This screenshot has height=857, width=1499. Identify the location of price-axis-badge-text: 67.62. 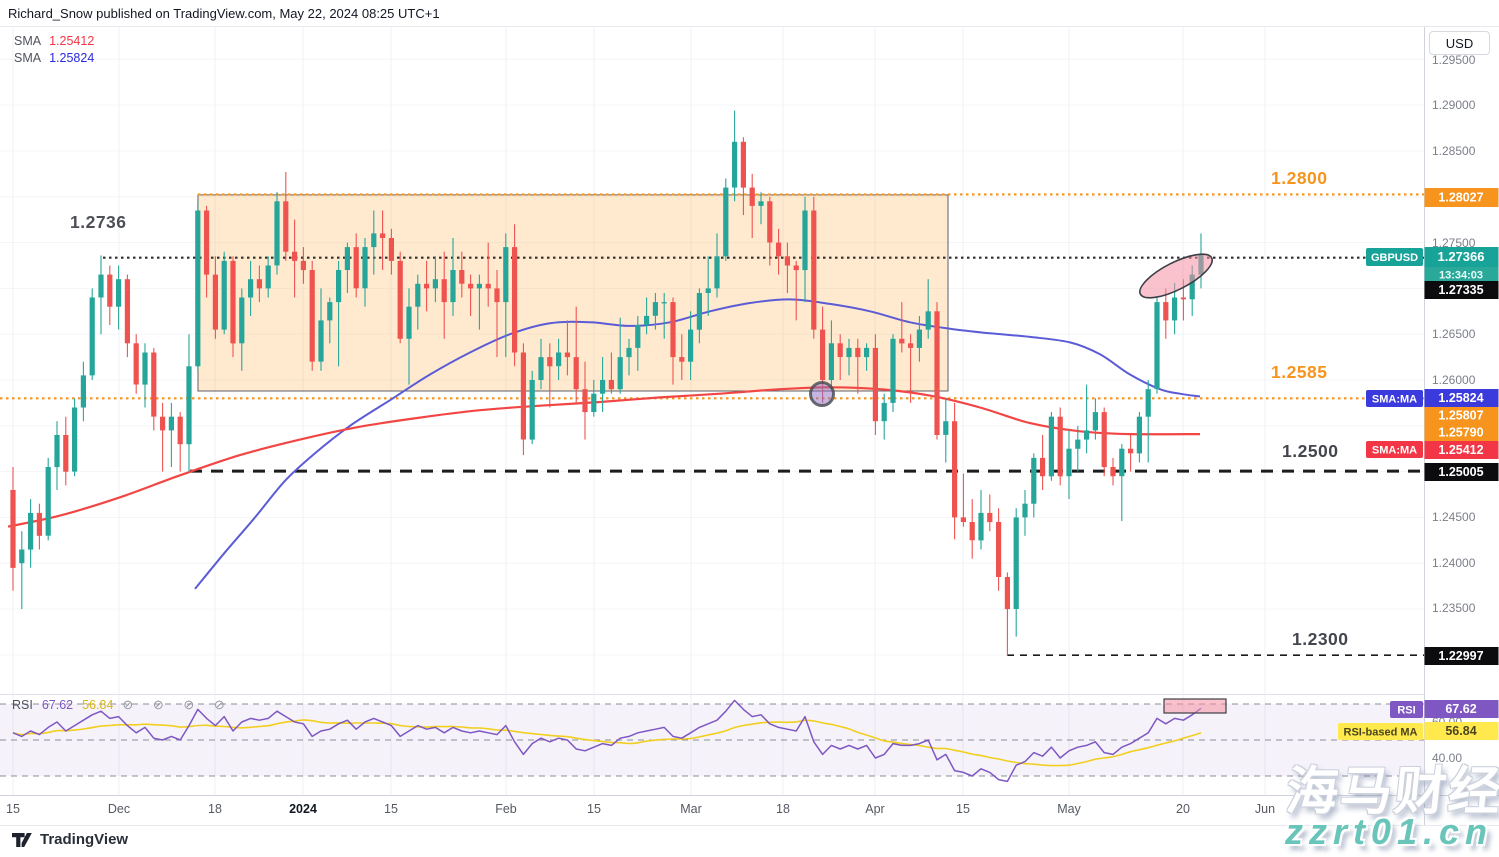
(1460, 709).